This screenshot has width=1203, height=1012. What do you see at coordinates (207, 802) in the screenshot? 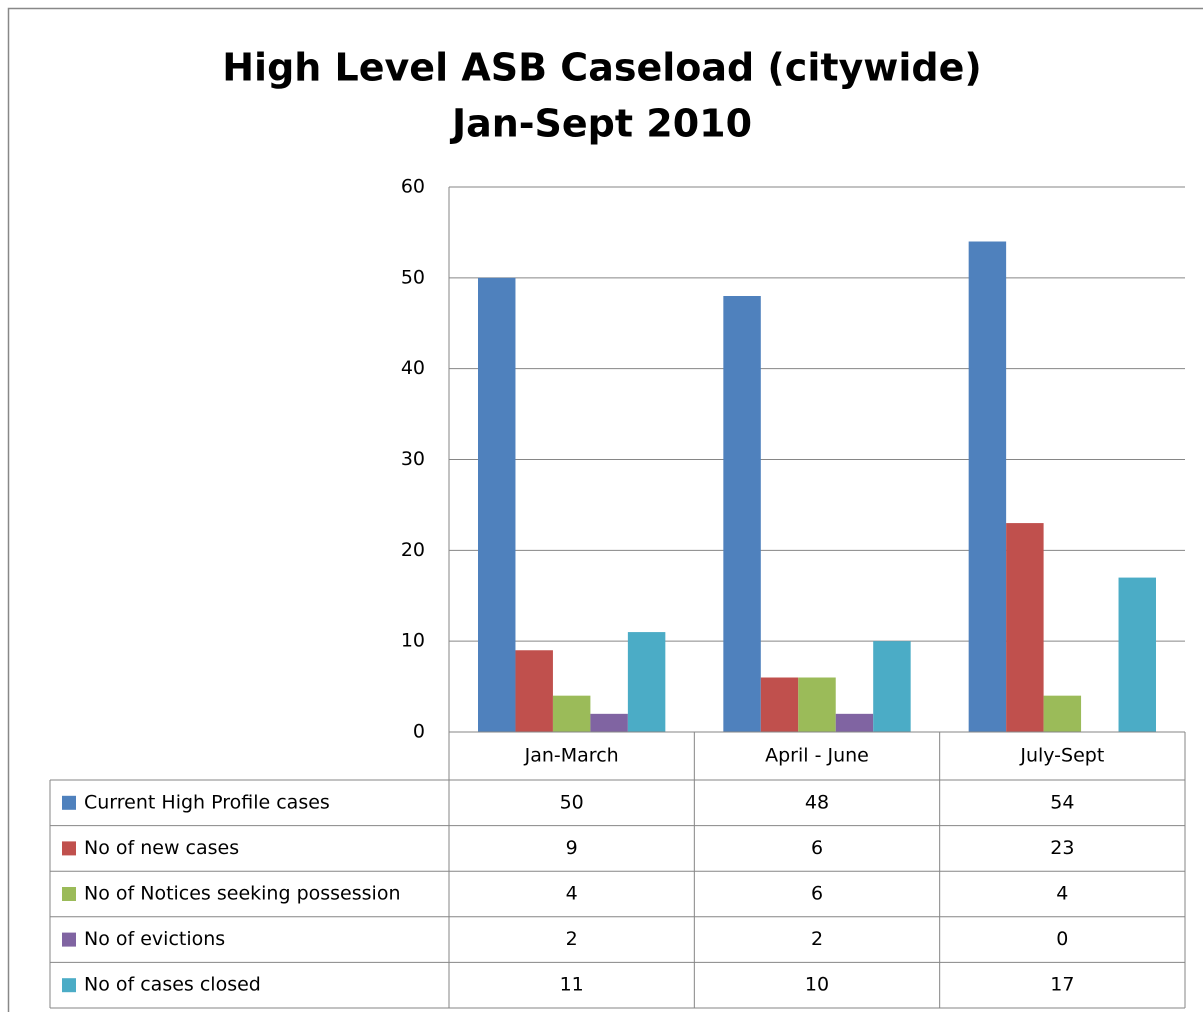
I see `legend-label: Current High Profile cases` at bounding box center [207, 802].